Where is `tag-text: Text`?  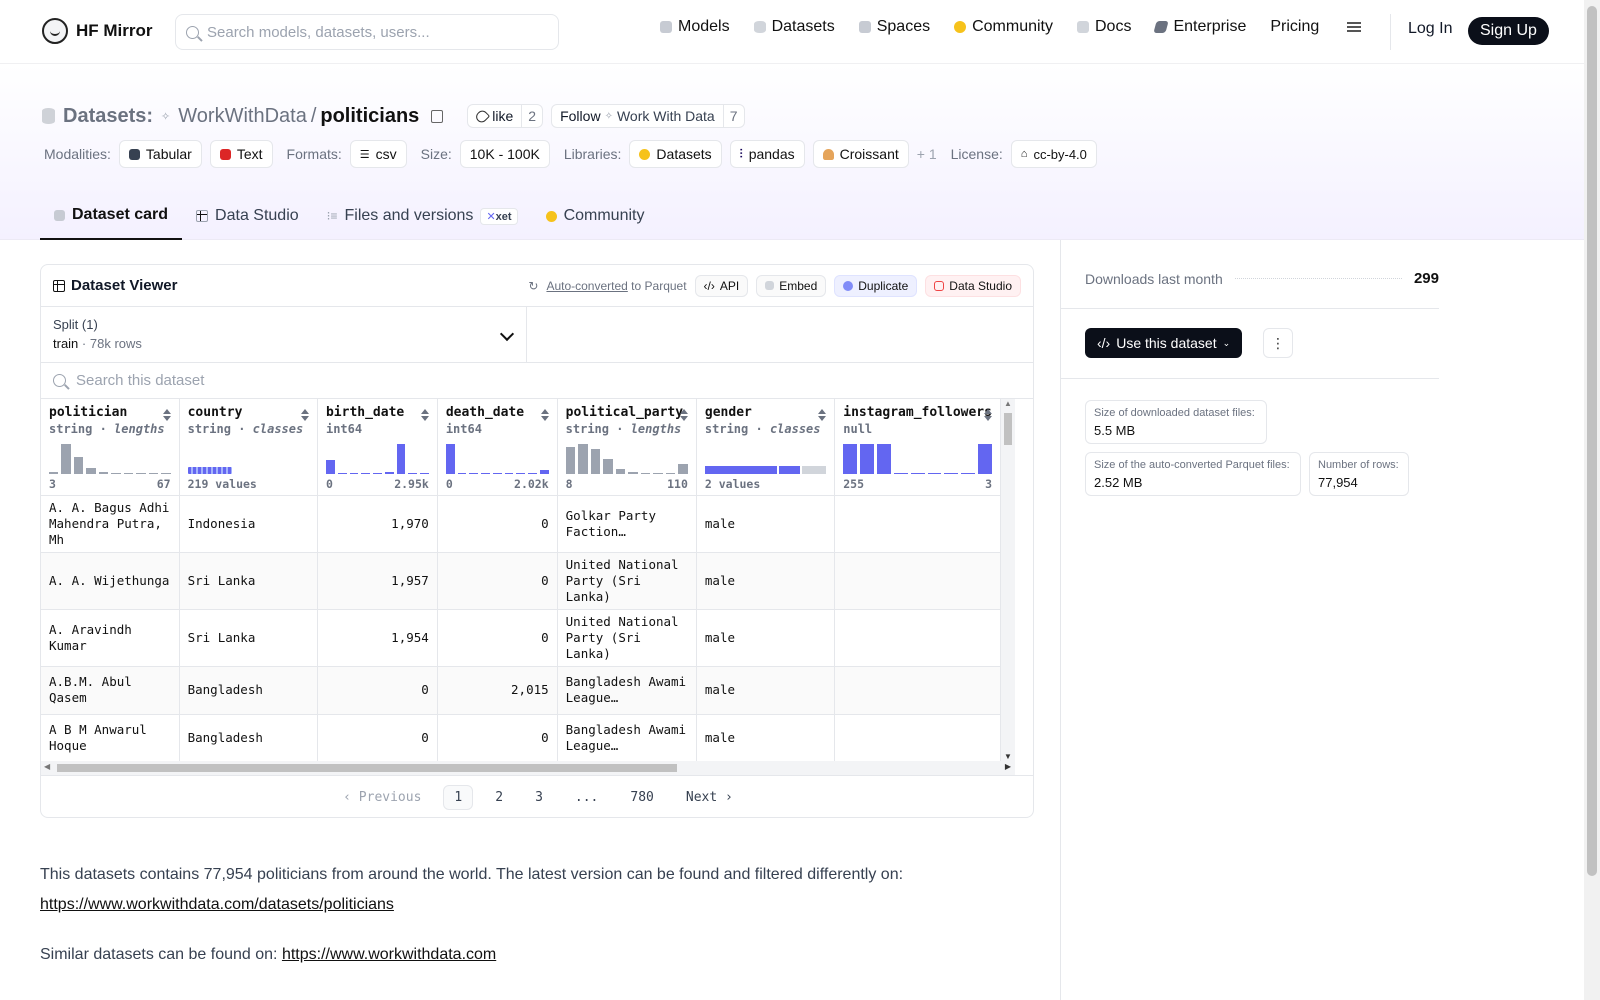 tag-text: Text is located at coordinates (241, 154).